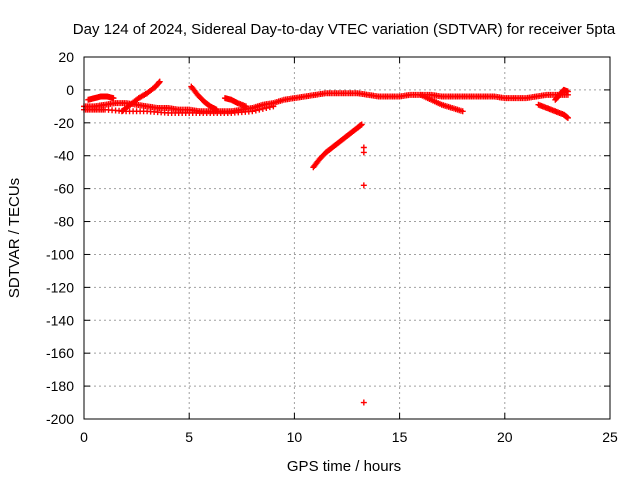  What do you see at coordinates (60, 353) in the screenshot?
I see `y-tick-label: -160` at bounding box center [60, 353].